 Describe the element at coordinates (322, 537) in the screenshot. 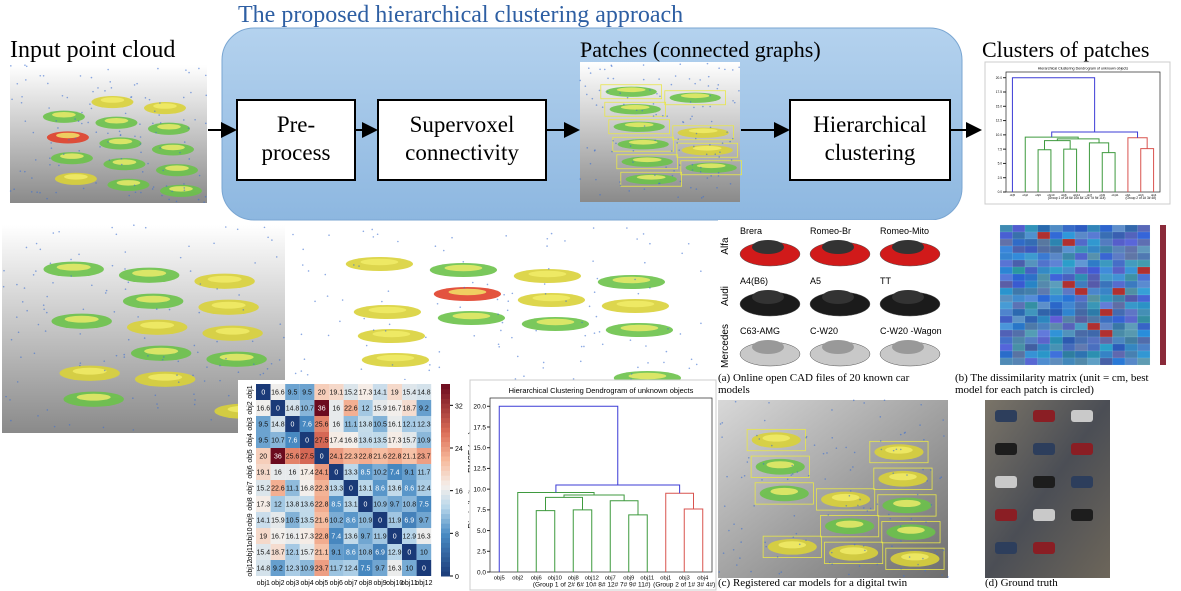

I see `cell-value: 22.8` at that location.